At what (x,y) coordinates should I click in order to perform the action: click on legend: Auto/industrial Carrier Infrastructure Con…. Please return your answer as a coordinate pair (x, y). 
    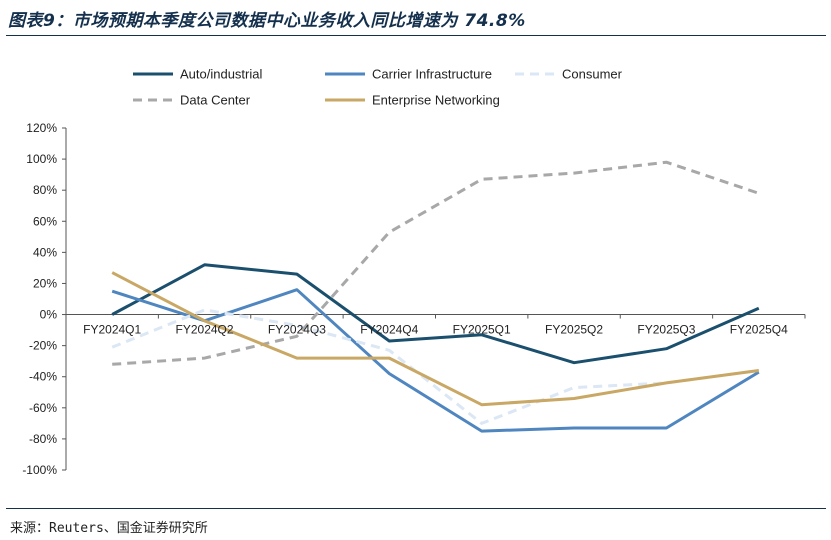
    Looking at the image, I should click on (378, 87).